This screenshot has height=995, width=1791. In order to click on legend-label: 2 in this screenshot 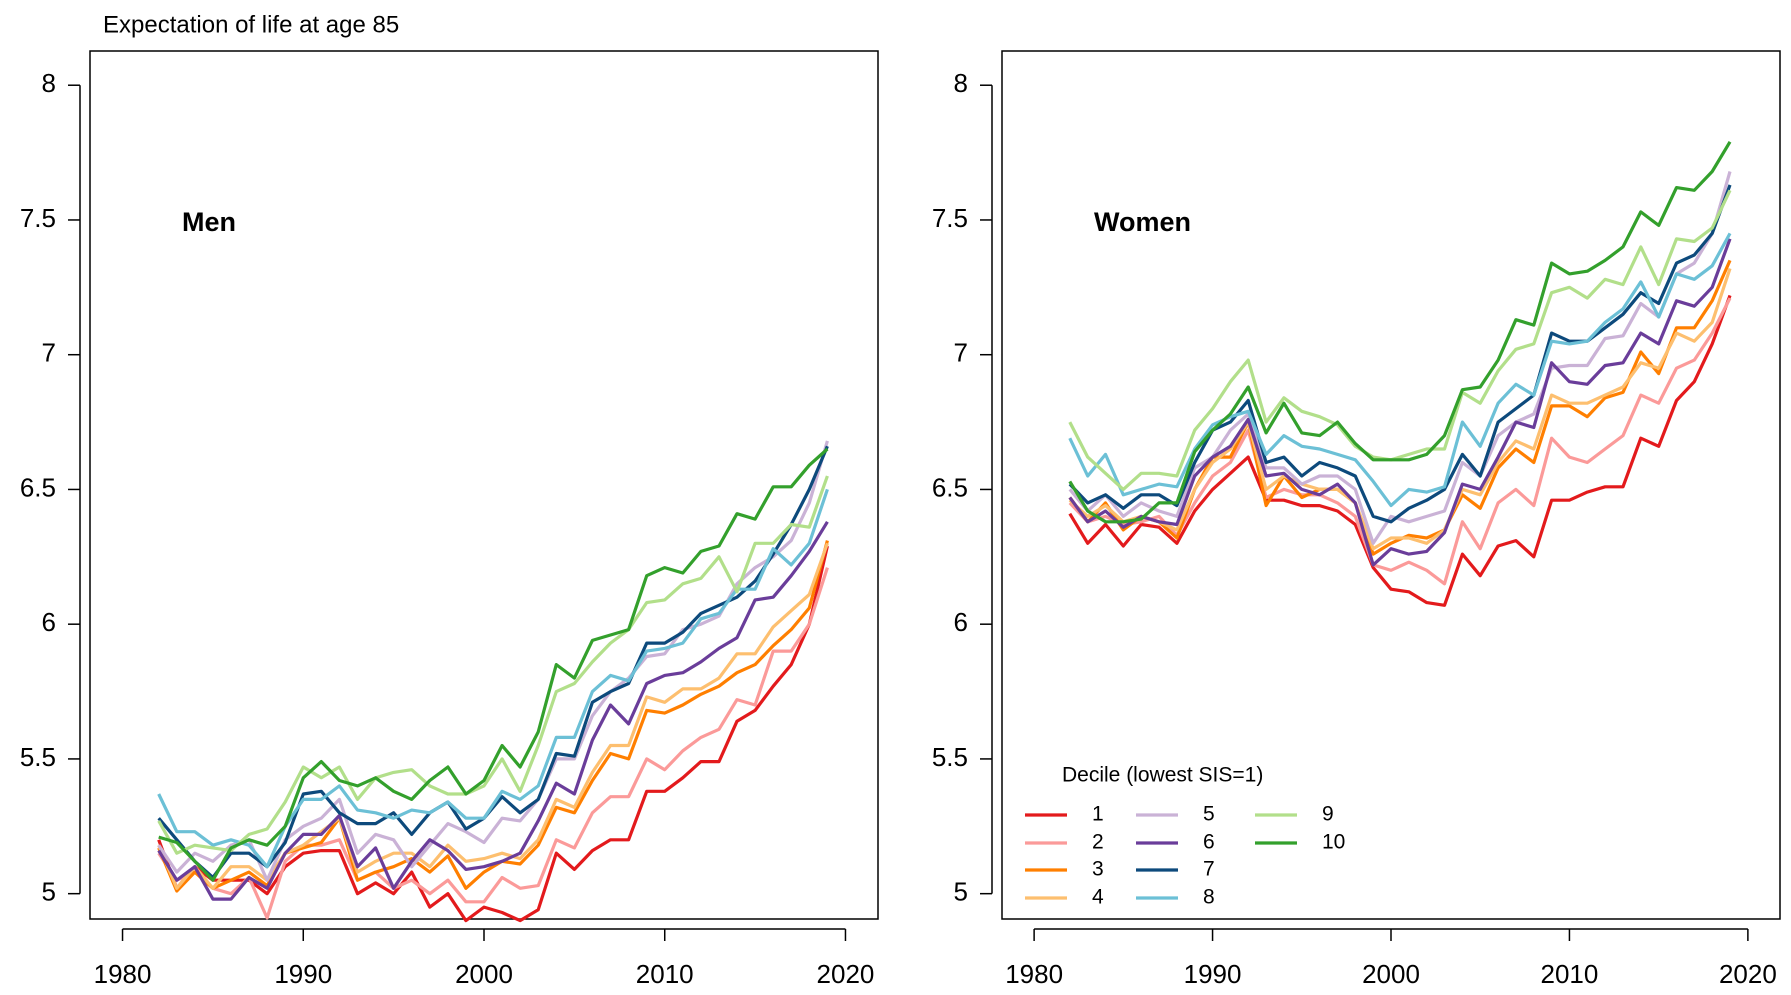, I will do `click(1098, 842)`.